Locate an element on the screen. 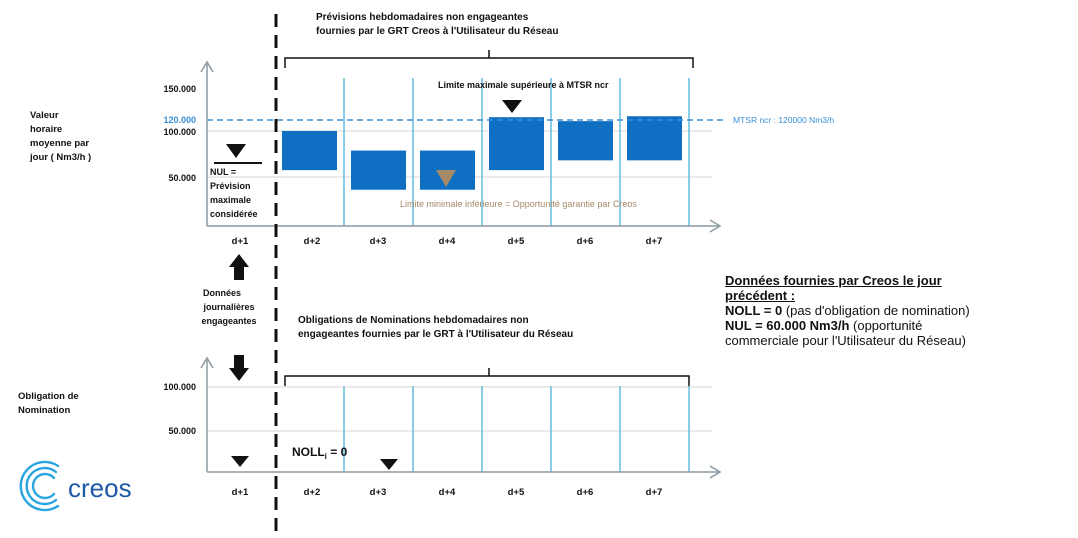 The image size is (1078, 538). arrow-down-icon is located at coordinates (239, 368).